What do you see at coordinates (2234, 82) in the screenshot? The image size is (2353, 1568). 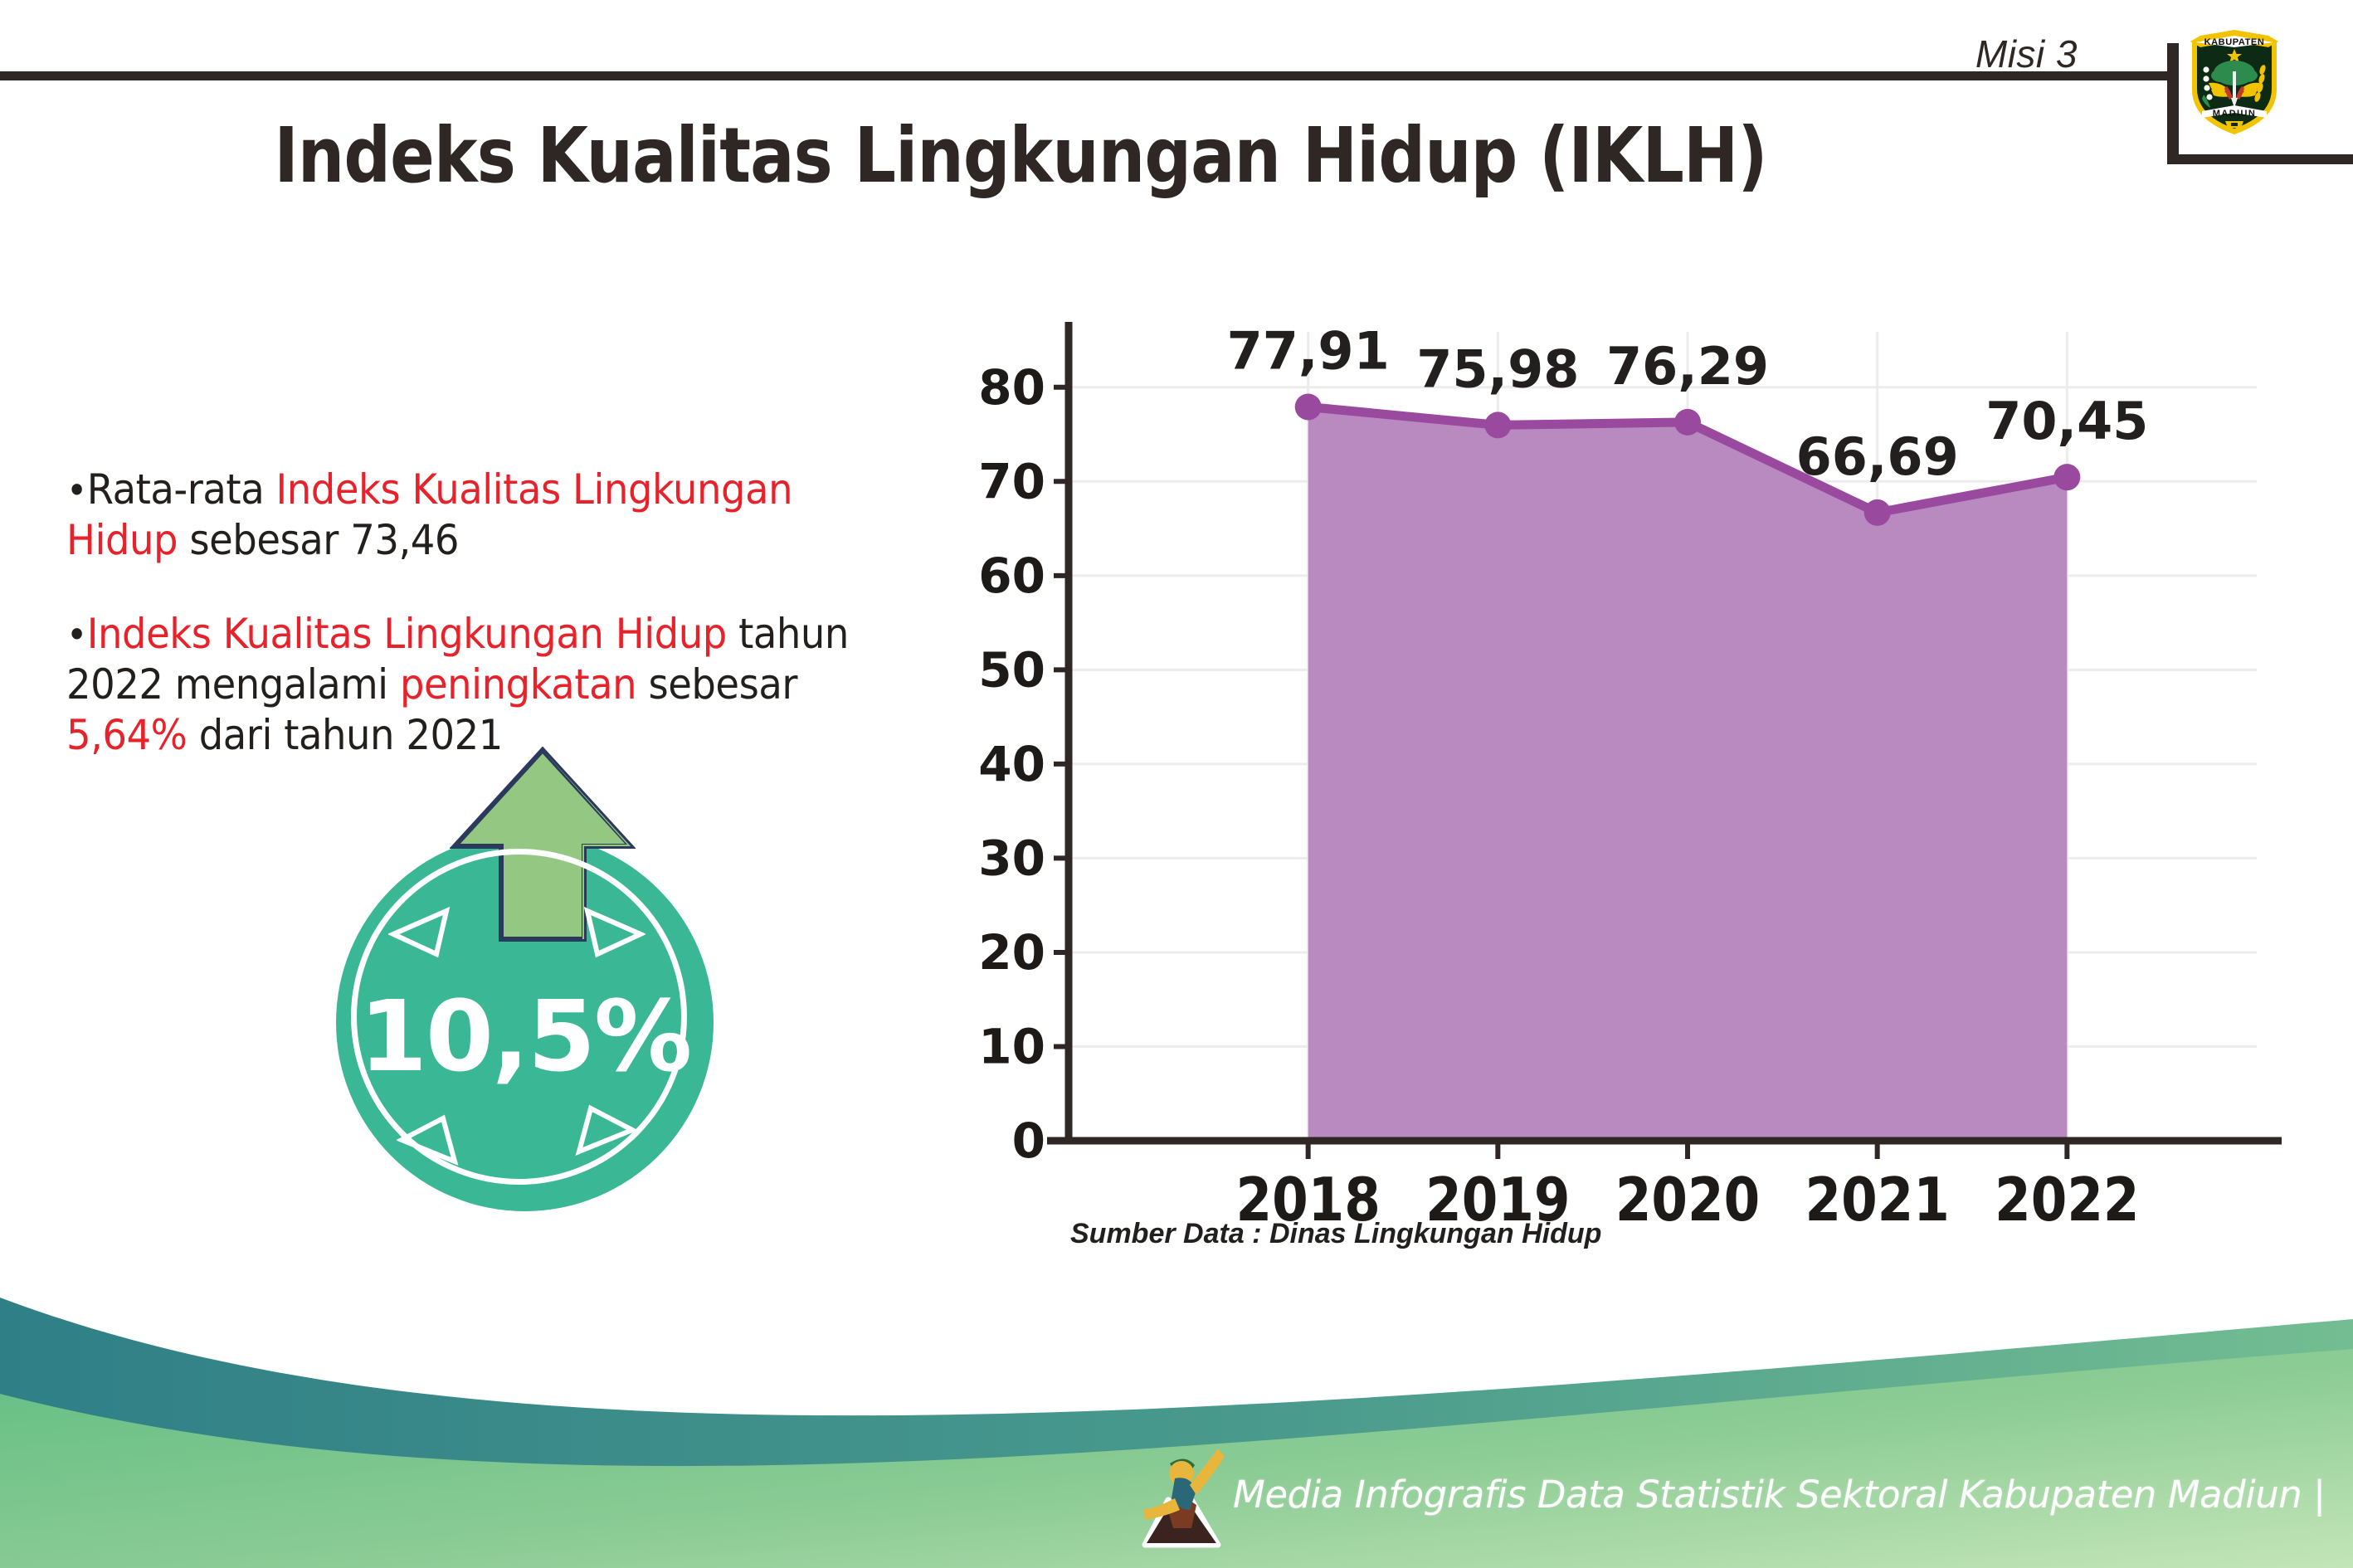 I see `kabupaten-madiun-logo-icon: KABUPATEN MADIUN` at bounding box center [2234, 82].